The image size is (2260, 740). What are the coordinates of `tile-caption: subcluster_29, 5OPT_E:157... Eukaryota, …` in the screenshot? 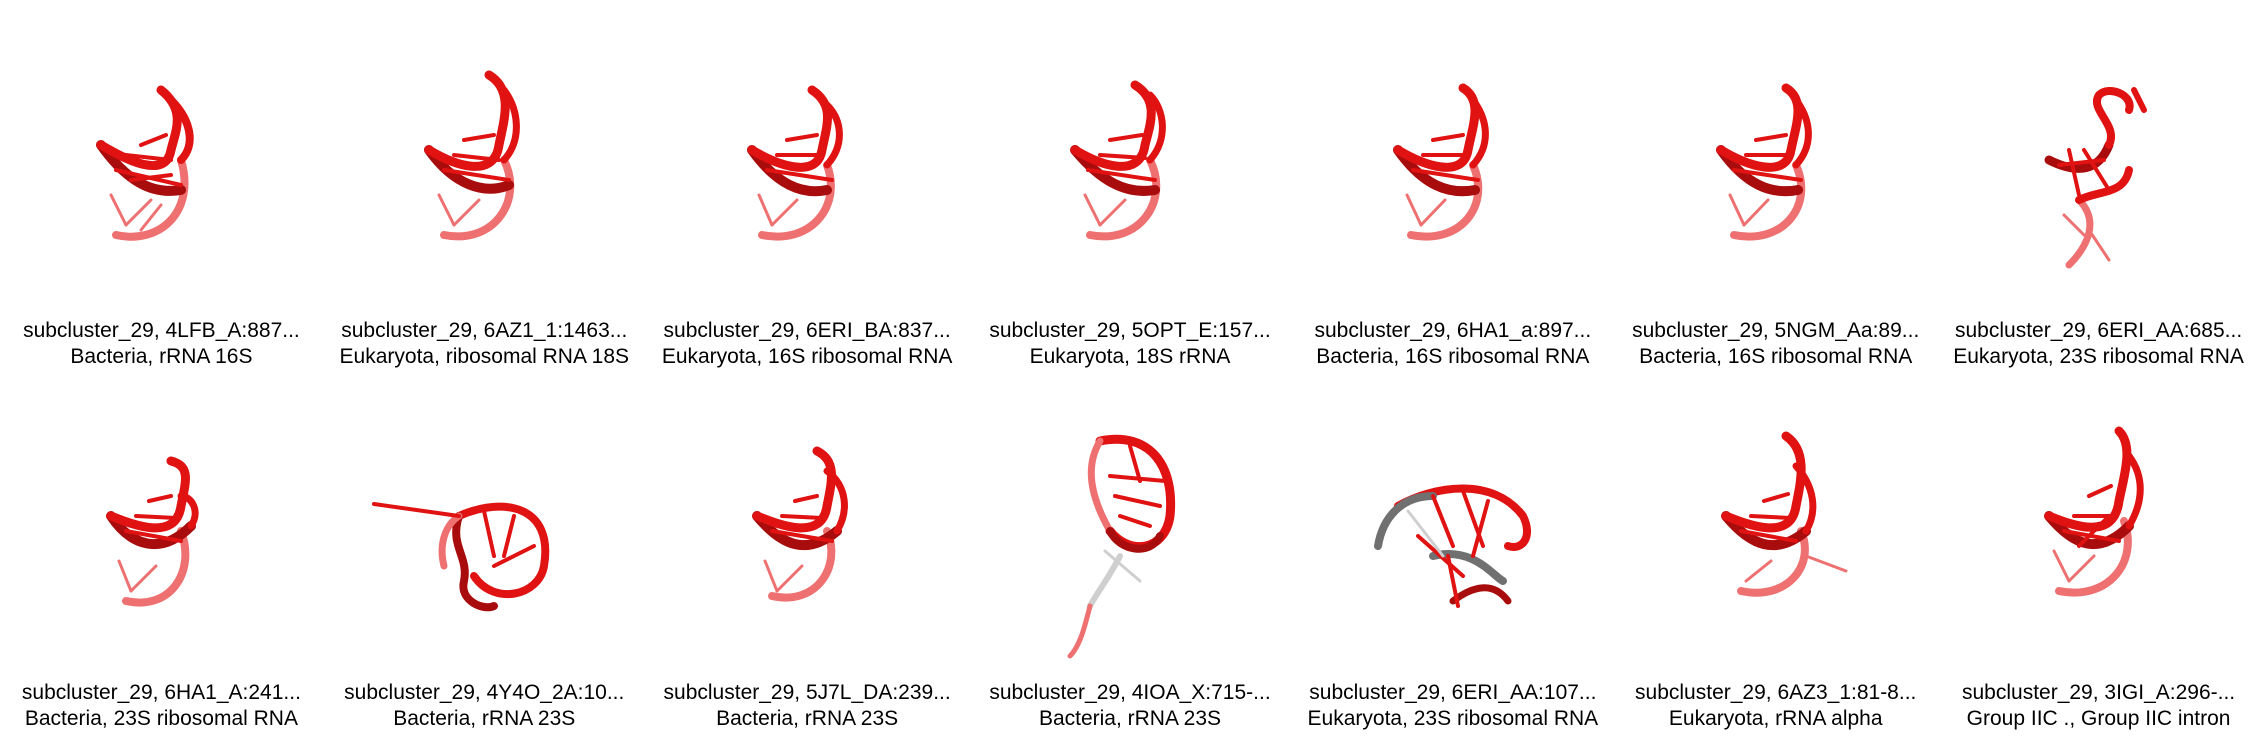 It's located at (1130, 344).